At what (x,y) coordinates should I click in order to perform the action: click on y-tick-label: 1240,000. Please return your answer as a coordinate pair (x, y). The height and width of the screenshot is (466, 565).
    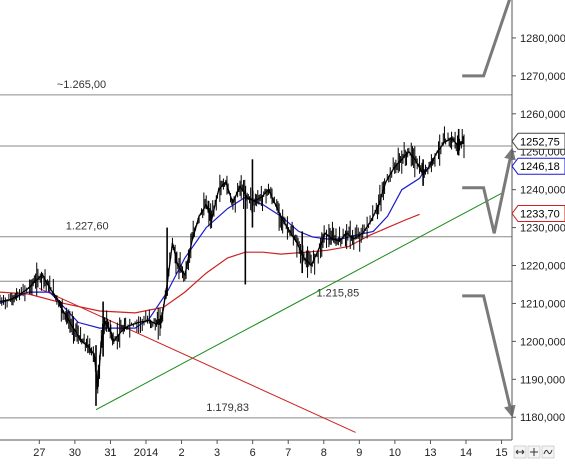
    Looking at the image, I should click on (542, 191).